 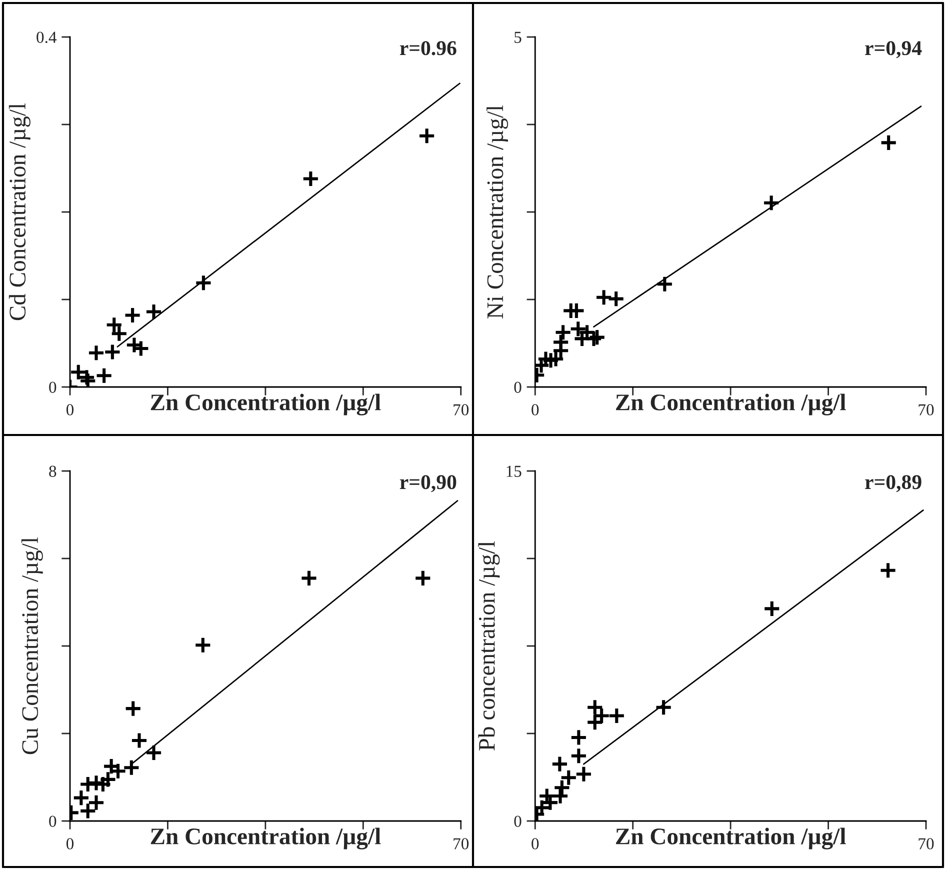 What do you see at coordinates (489, 645) in the screenshot?
I see `y-axis-title: Pb concentration /µg/l` at bounding box center [489, 645].